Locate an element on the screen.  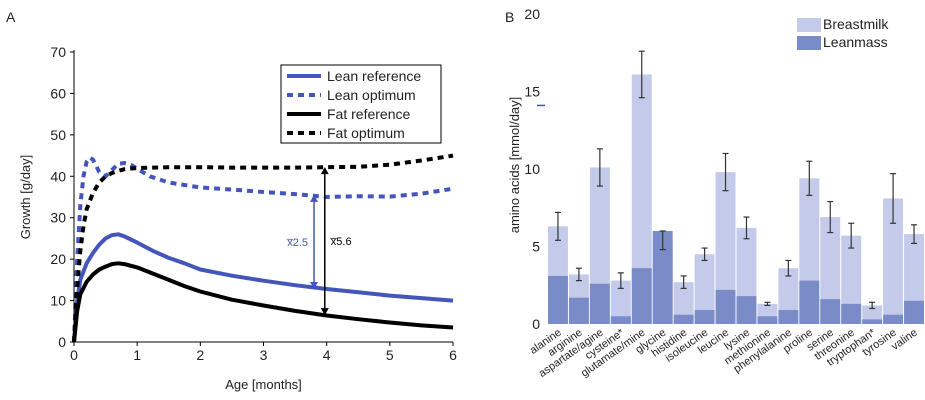
a-annotation-label: x̅5.6 is located at coordinates (340, 242).